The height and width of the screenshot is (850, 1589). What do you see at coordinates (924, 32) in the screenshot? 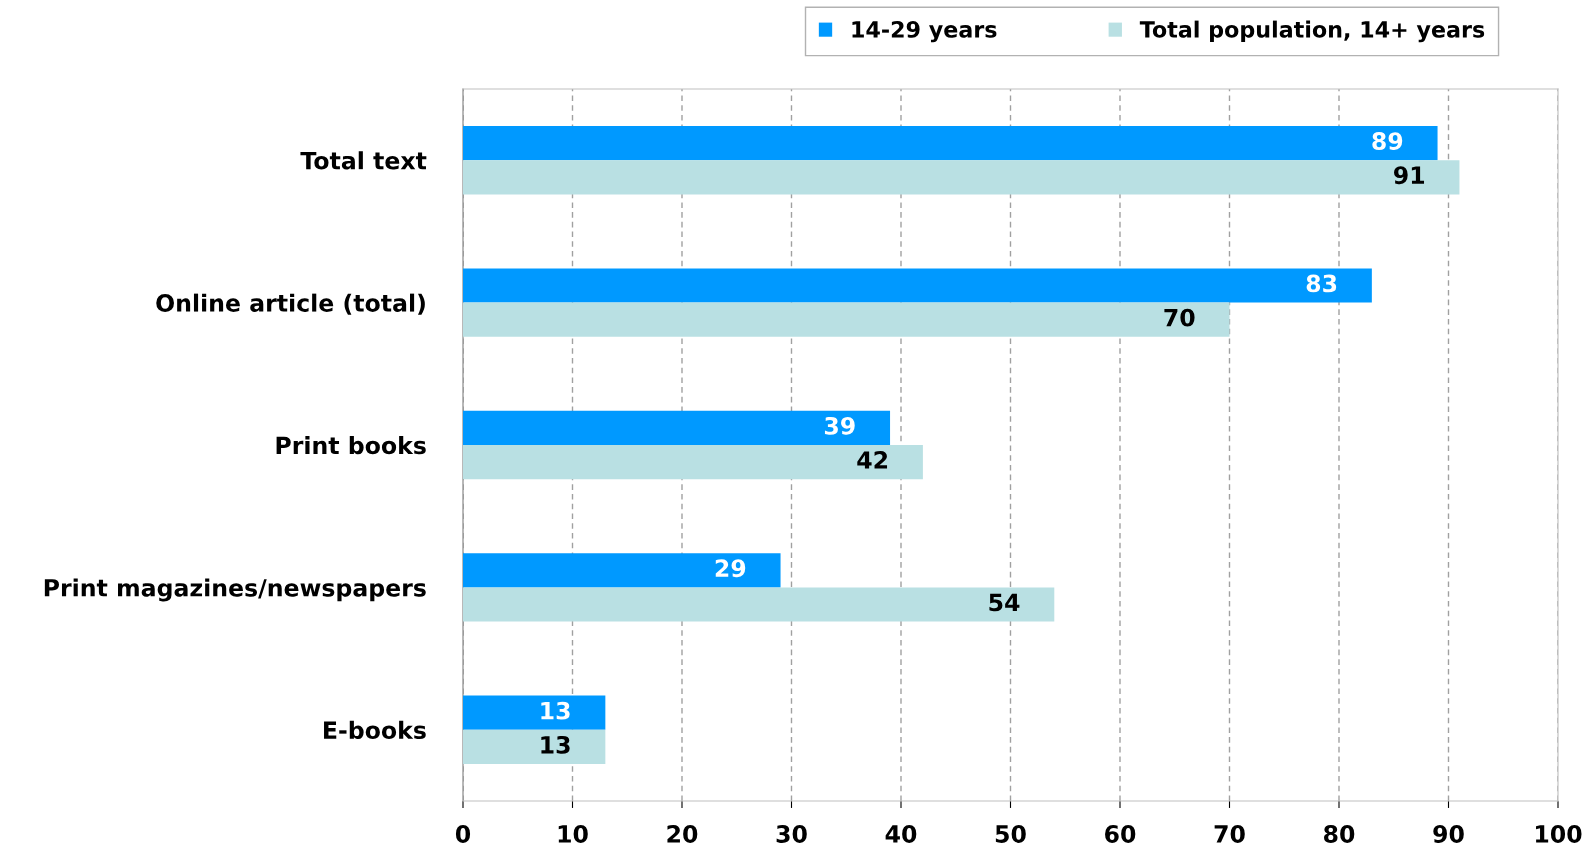
I see `legend-label: 14-29 years` at bounding box center [924, 32].